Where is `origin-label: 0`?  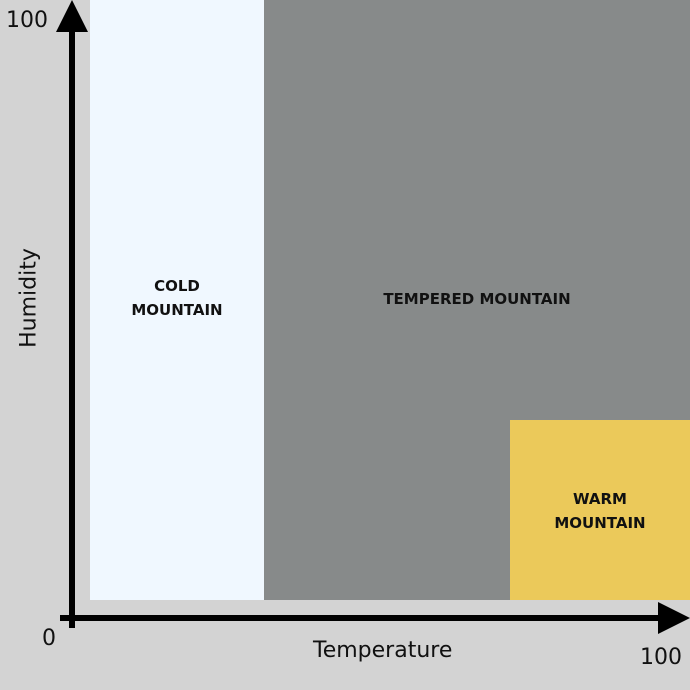 origin-label: 0 is located at coordinates (49, 638).